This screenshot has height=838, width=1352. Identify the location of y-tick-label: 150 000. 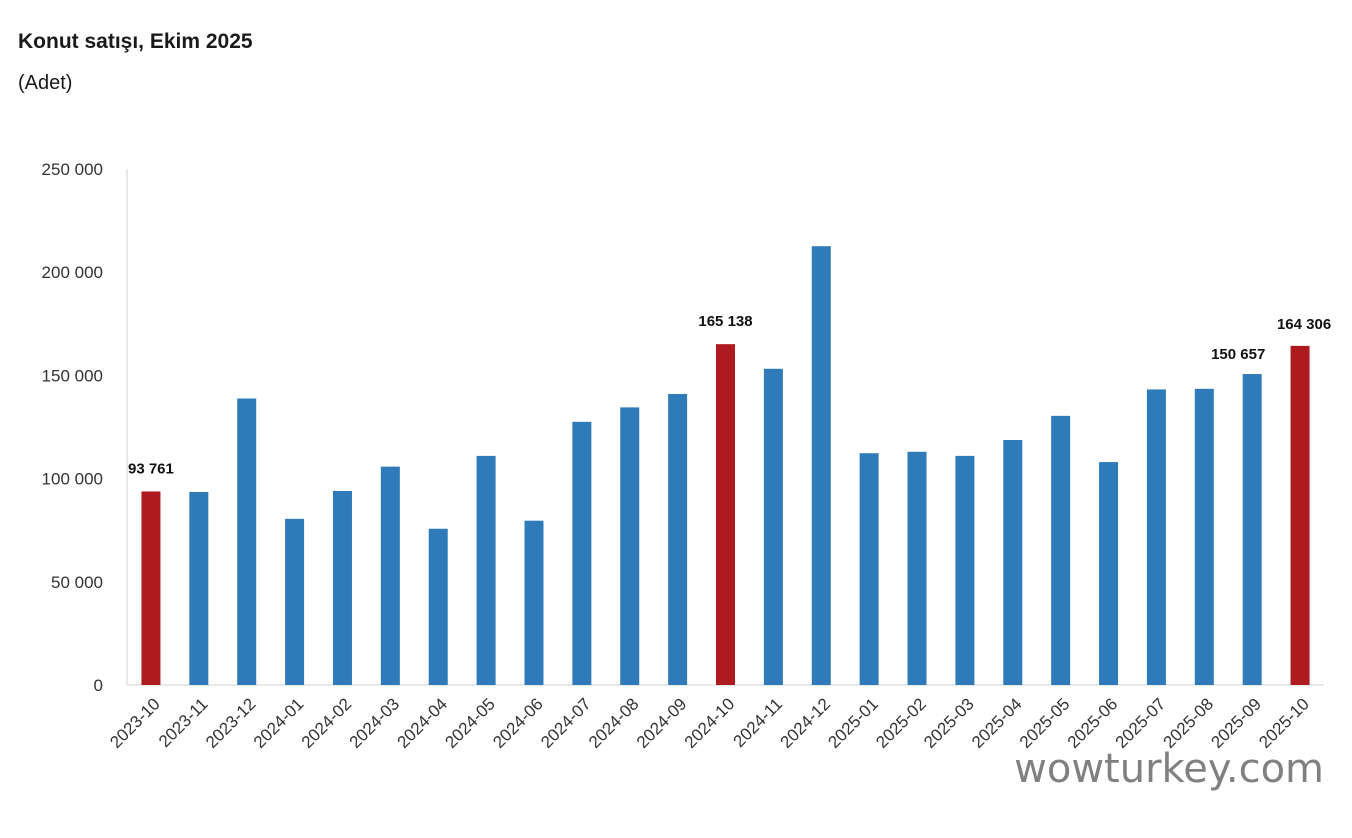
(72, 375).